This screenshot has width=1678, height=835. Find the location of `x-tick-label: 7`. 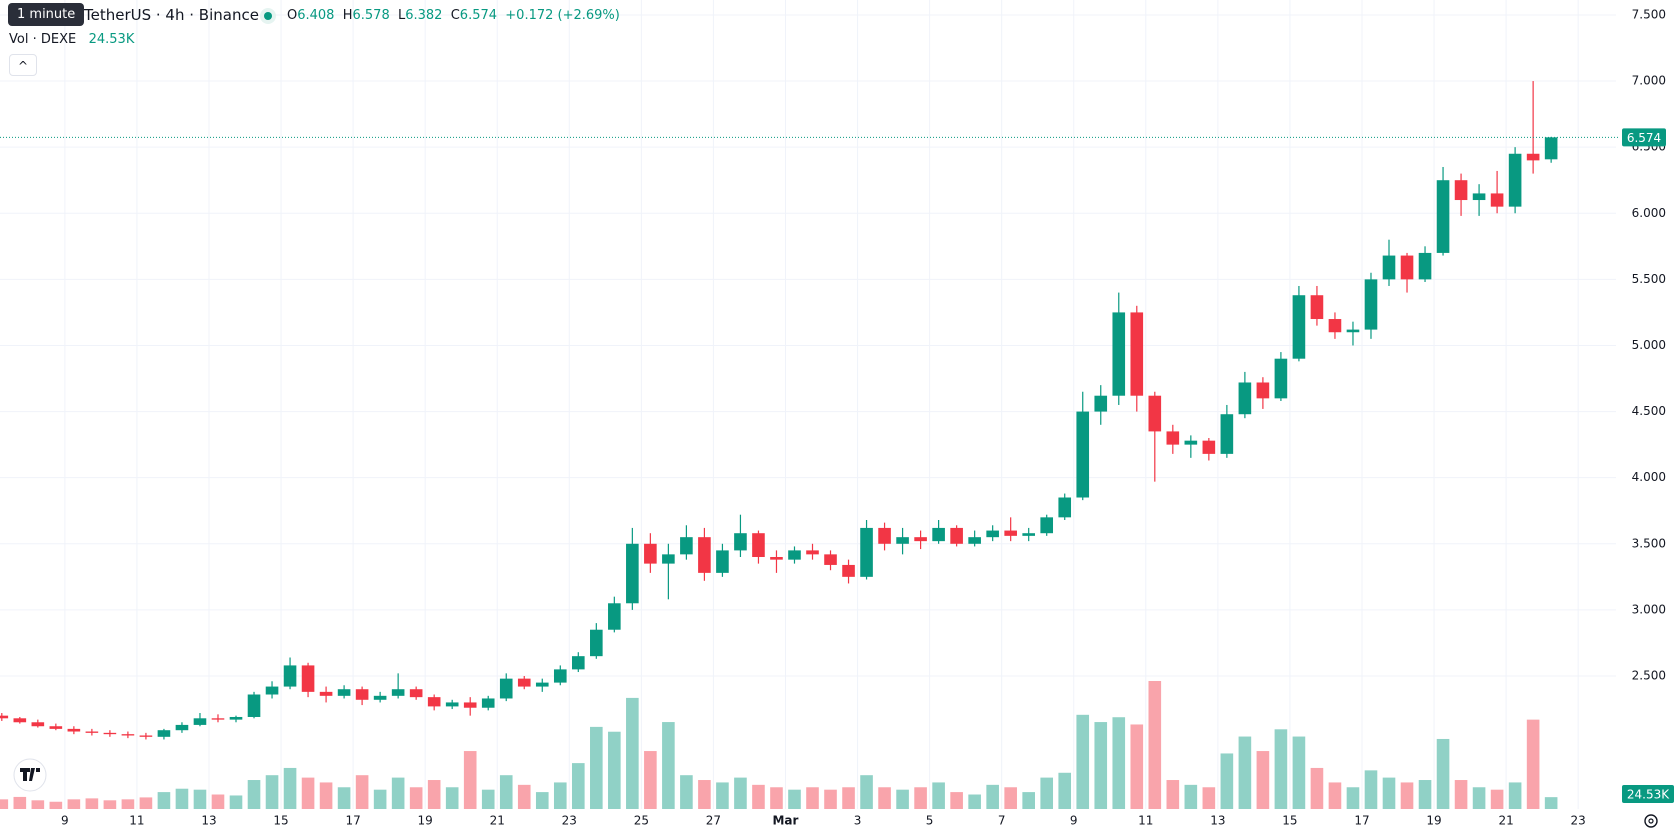

x-tick-label: 7 is located at coordinates (1002, 821).